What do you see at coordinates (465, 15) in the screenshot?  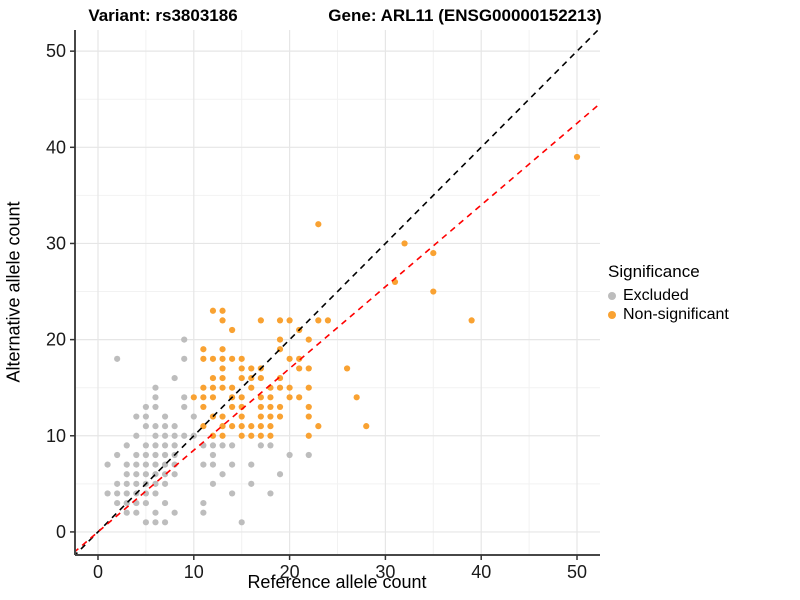 I see `plot-title-gene: Gene: ARL11 (ENSG00000152213)` at bounding box center [465, 15].